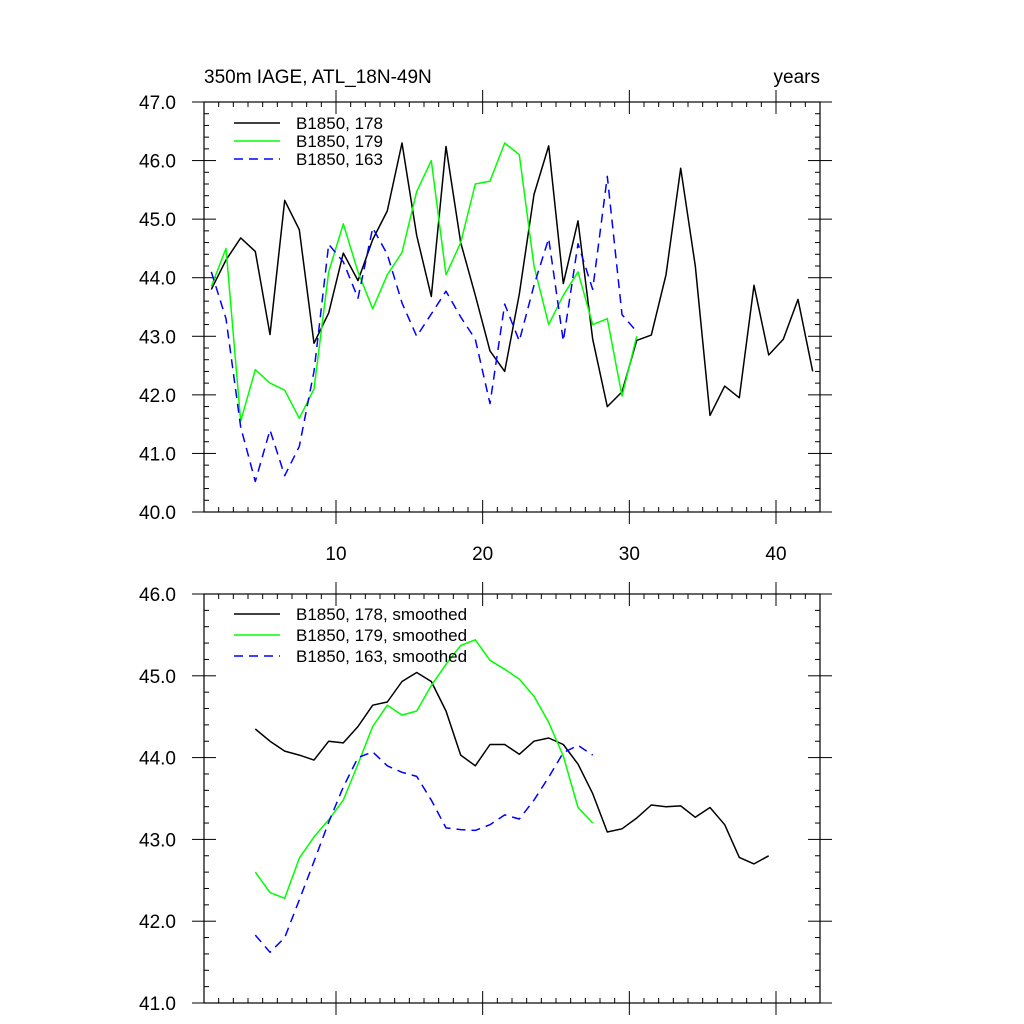  What do you see at coordinates (797, 77) in the screenshot?
I see `units-label: years` at bounding box center [797, 77].